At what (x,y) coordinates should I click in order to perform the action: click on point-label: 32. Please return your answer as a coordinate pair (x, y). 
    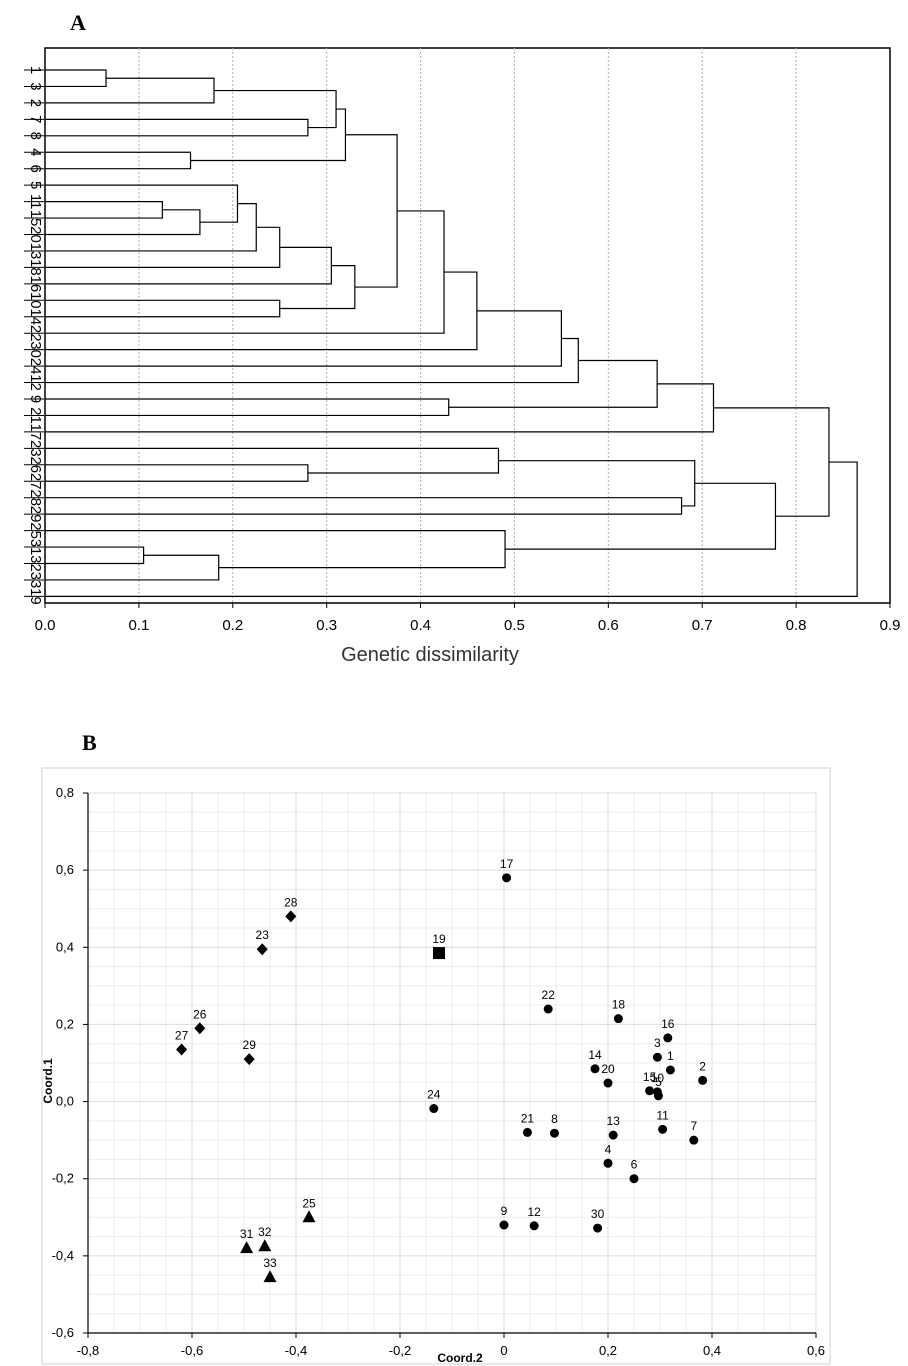
    Looking at the image, I should click on (265, 1232).